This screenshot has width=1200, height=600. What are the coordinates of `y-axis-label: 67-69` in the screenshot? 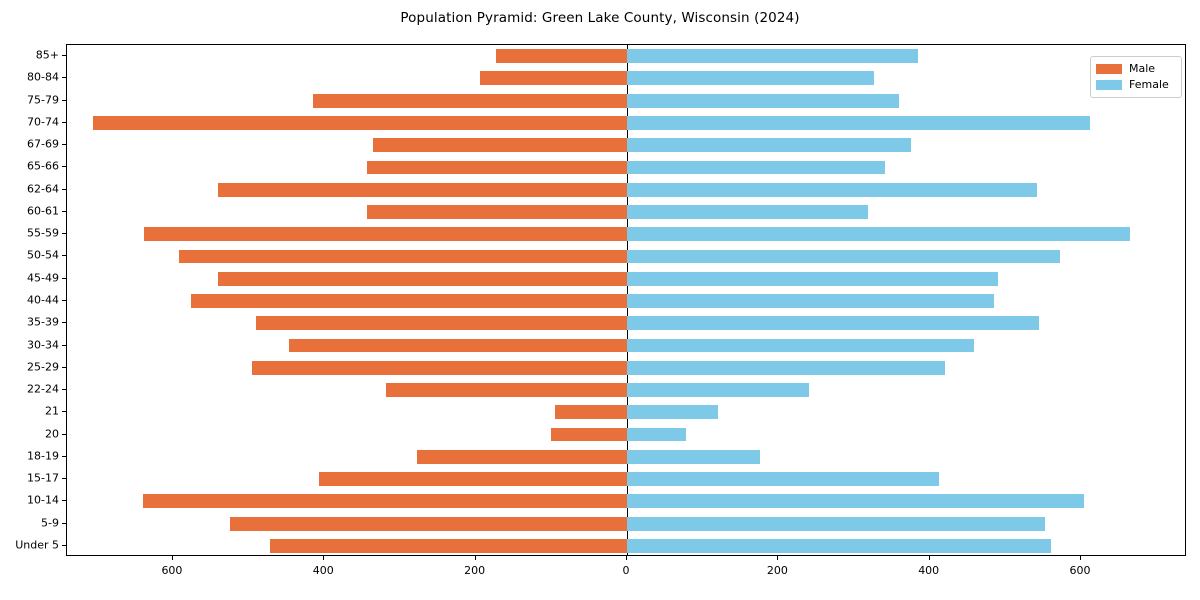 It's located at (43, 144).